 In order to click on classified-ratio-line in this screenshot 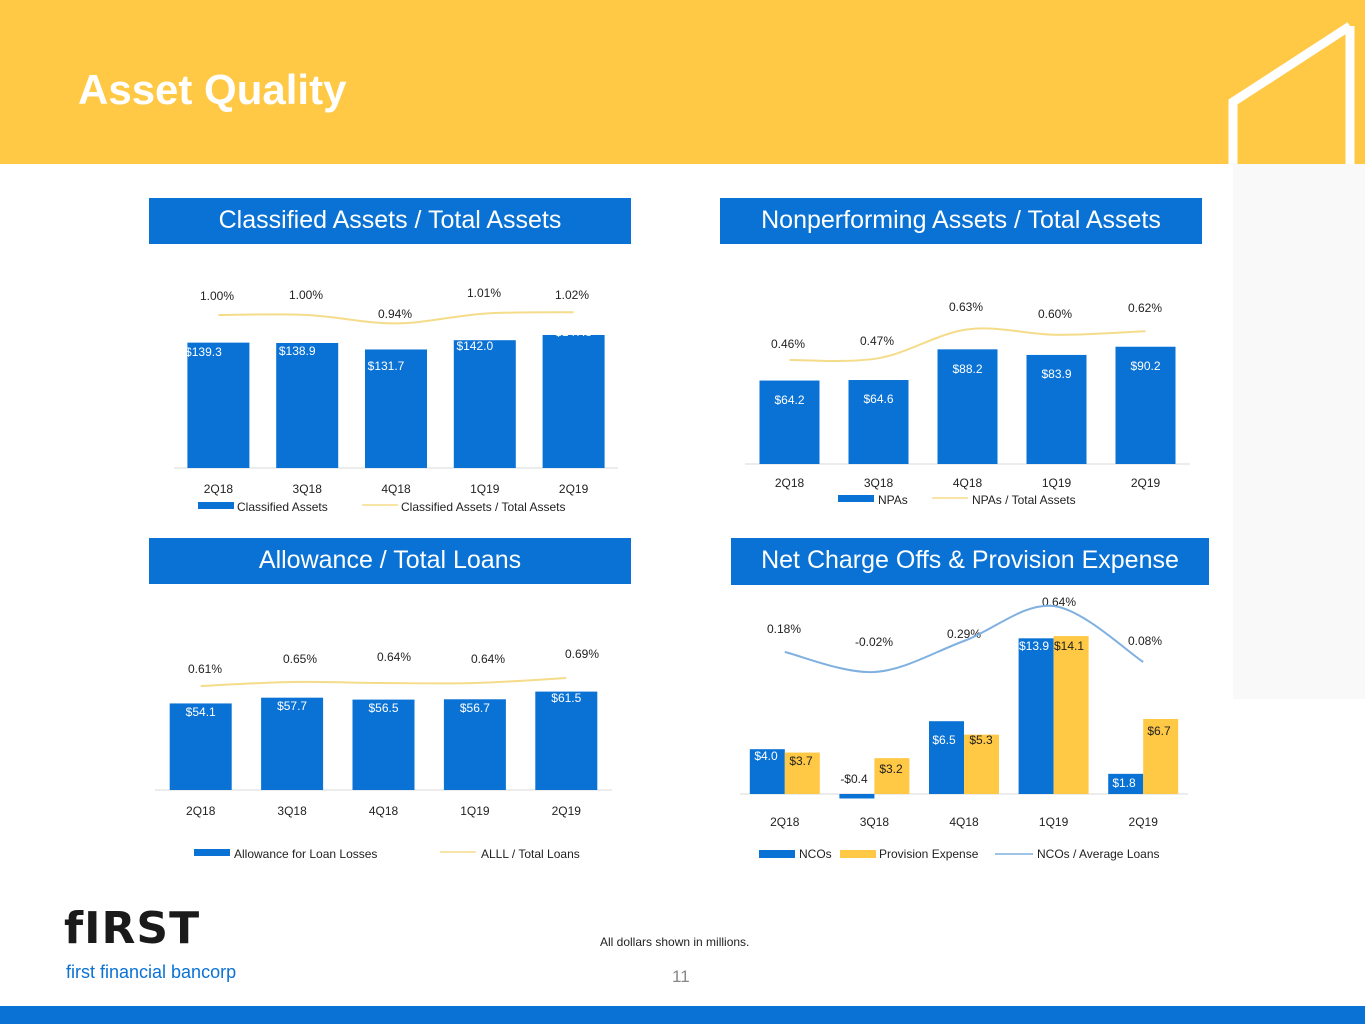, I will do `click(396, 318)`.